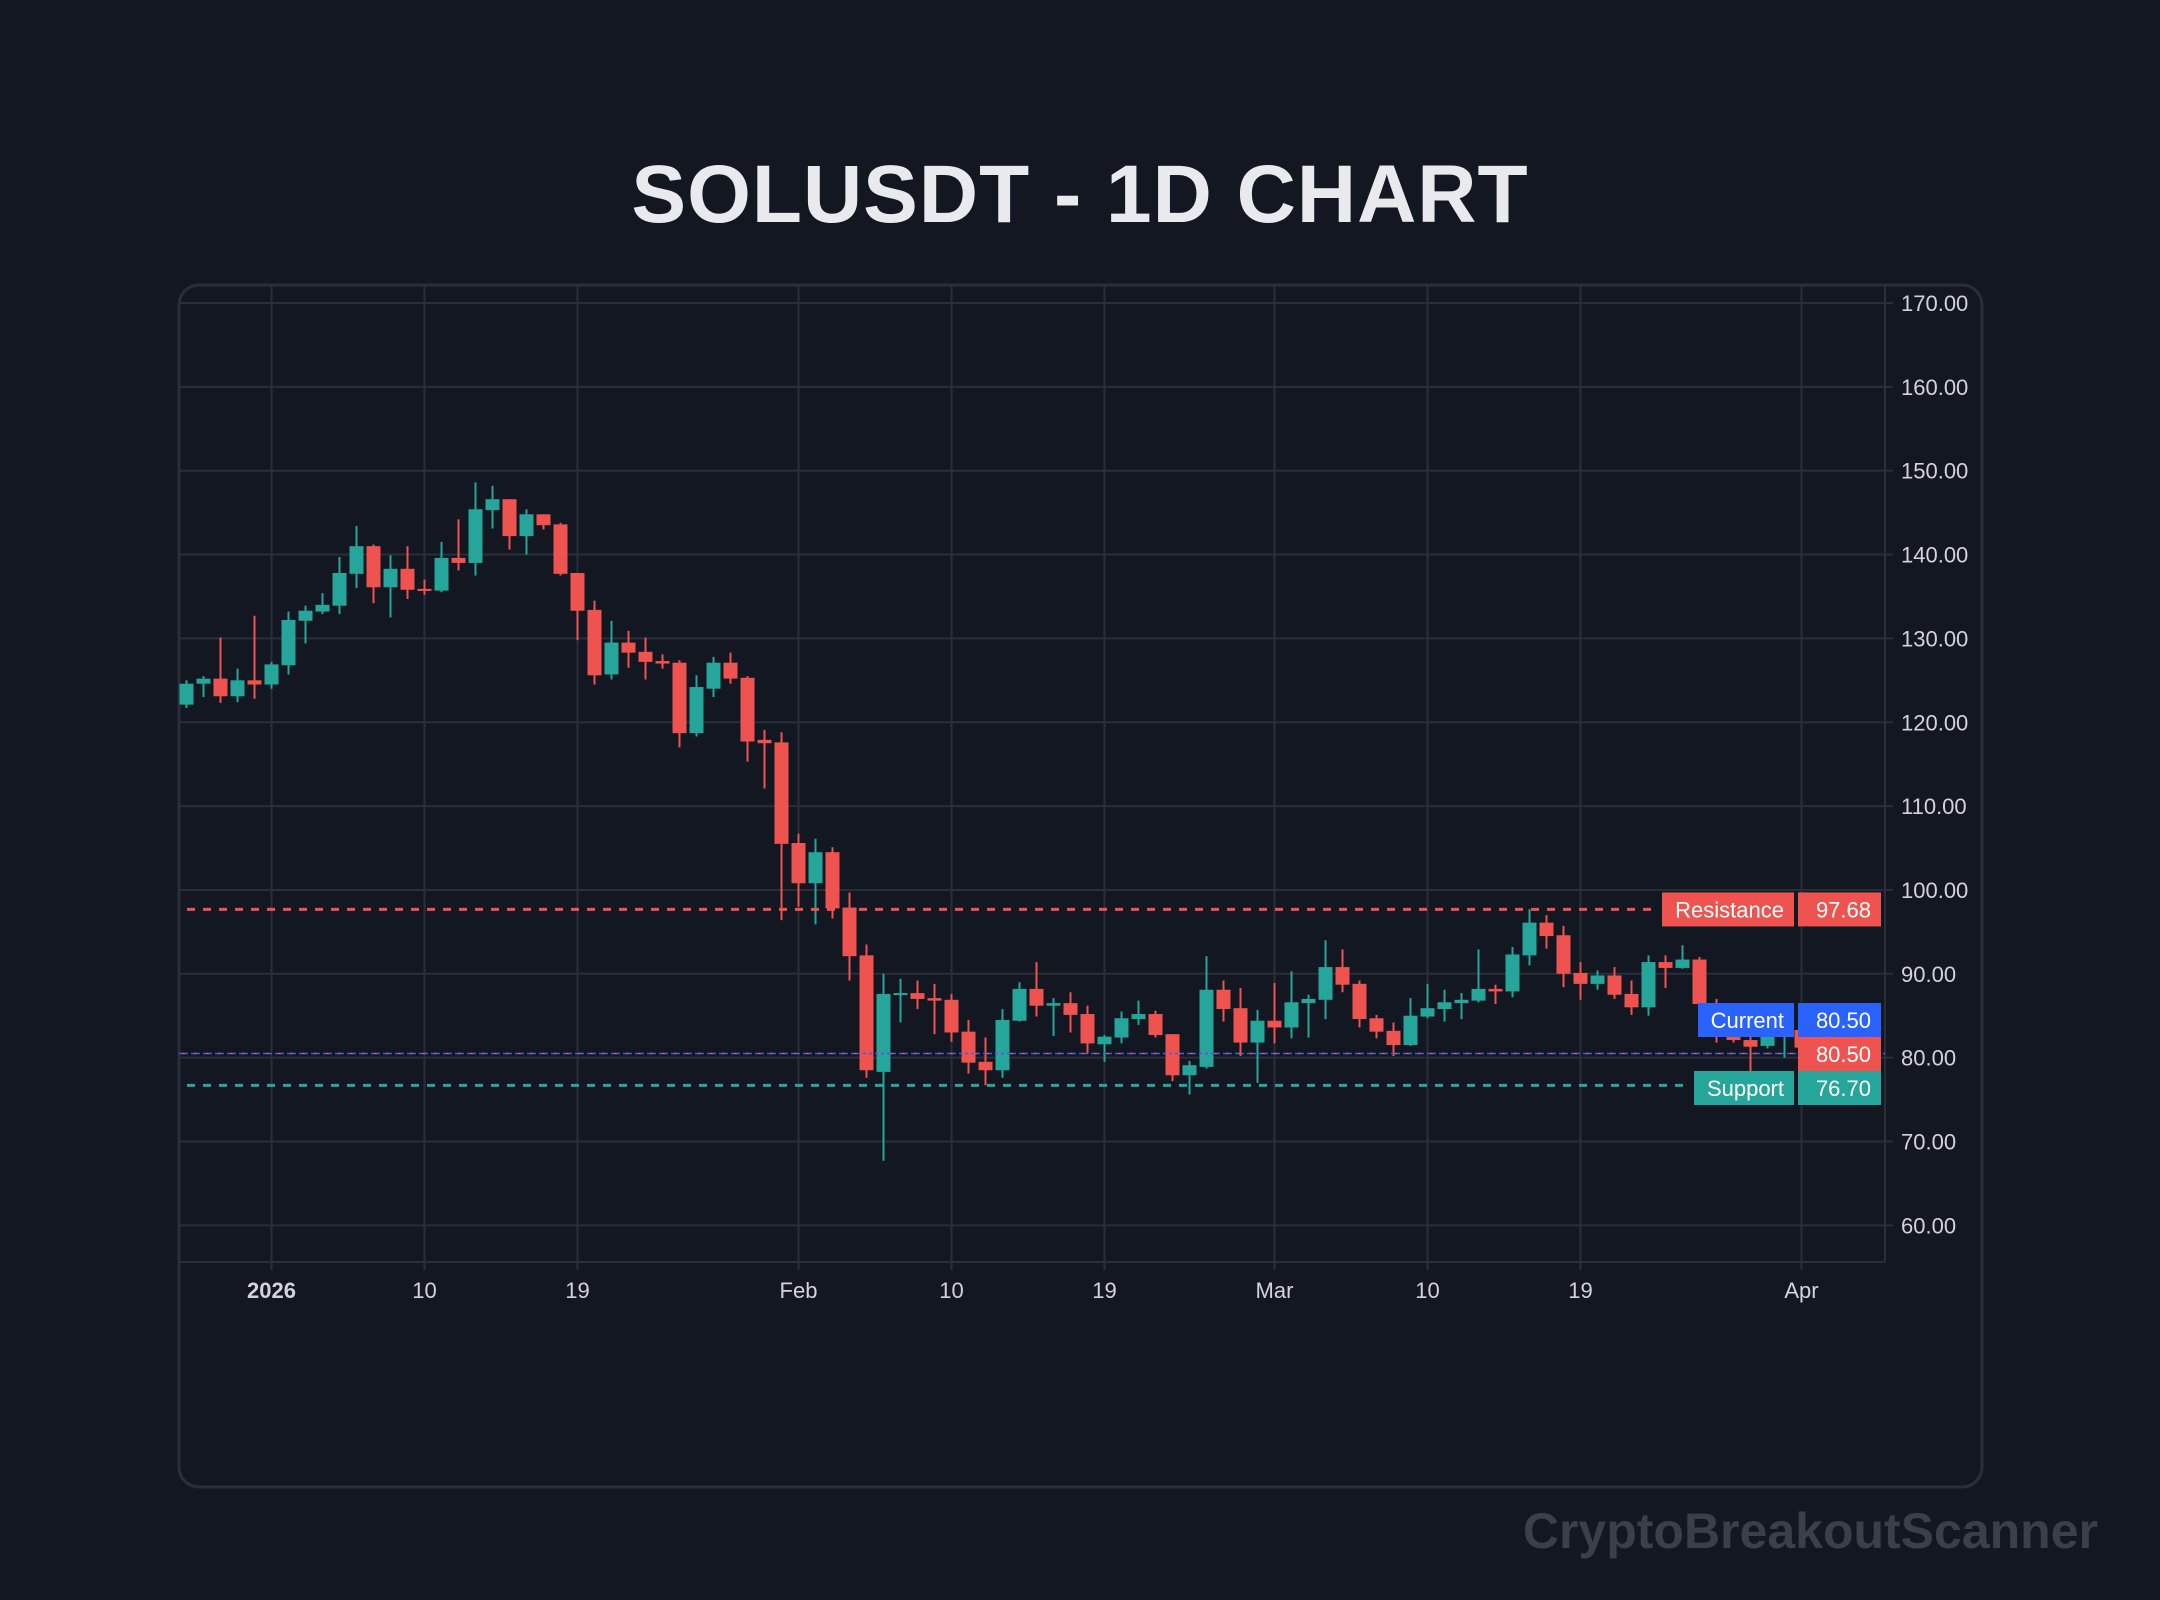 The width and height of the screenshot is (2160, 1600). Describe the element at coordinates (1934, 555) in the screenshot. I see `y-tick-label: 140.00` at that location.